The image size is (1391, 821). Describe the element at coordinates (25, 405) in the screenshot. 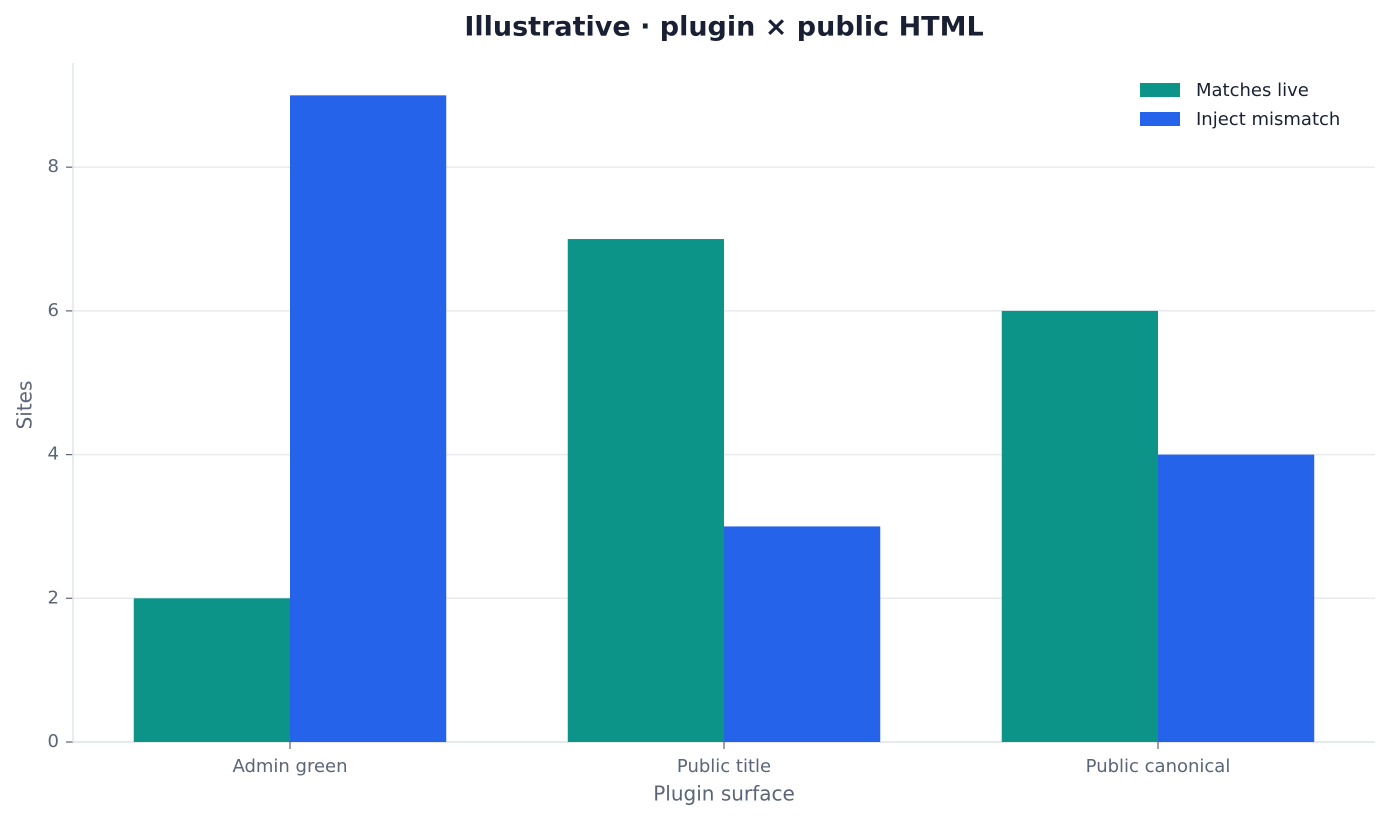

I see `y-axis-label: Sites` at that location.